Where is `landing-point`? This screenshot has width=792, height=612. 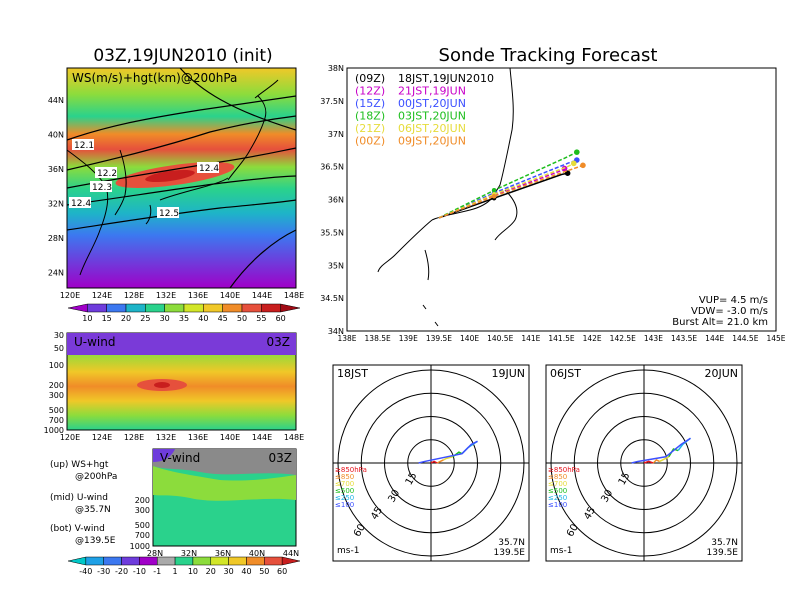 landing-point is located at coordinates (583, 165).